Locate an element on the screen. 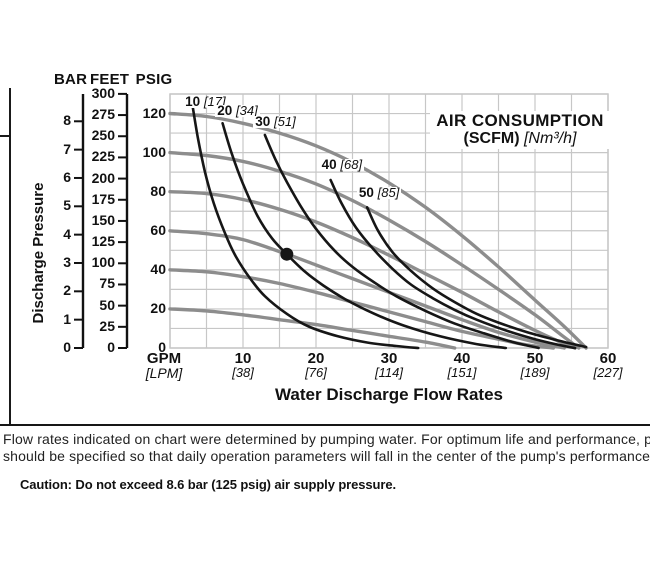  gpm-value: 40 is located at coordinates (462, 358).